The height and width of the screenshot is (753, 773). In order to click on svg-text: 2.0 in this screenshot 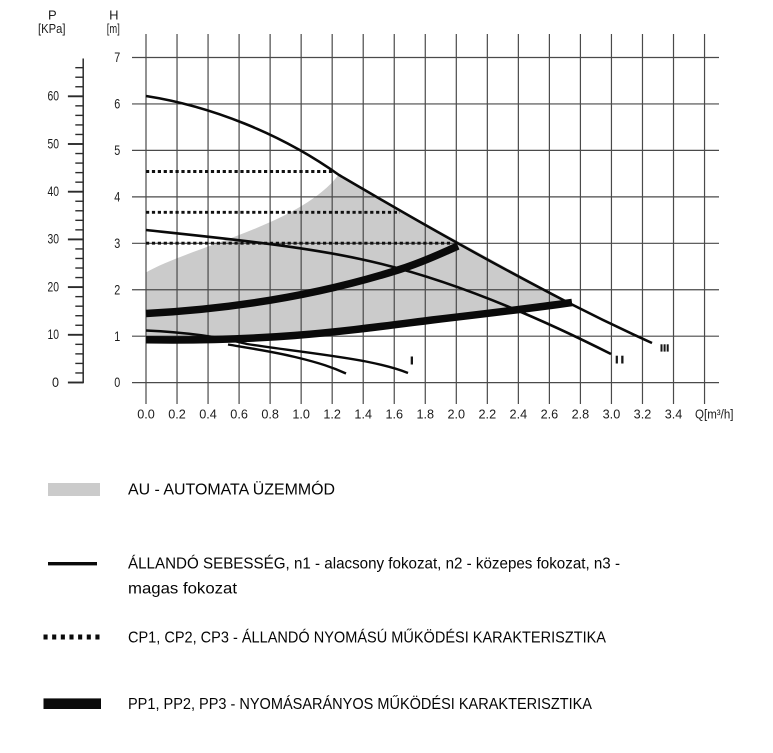, I will do `click(457, 414)`.